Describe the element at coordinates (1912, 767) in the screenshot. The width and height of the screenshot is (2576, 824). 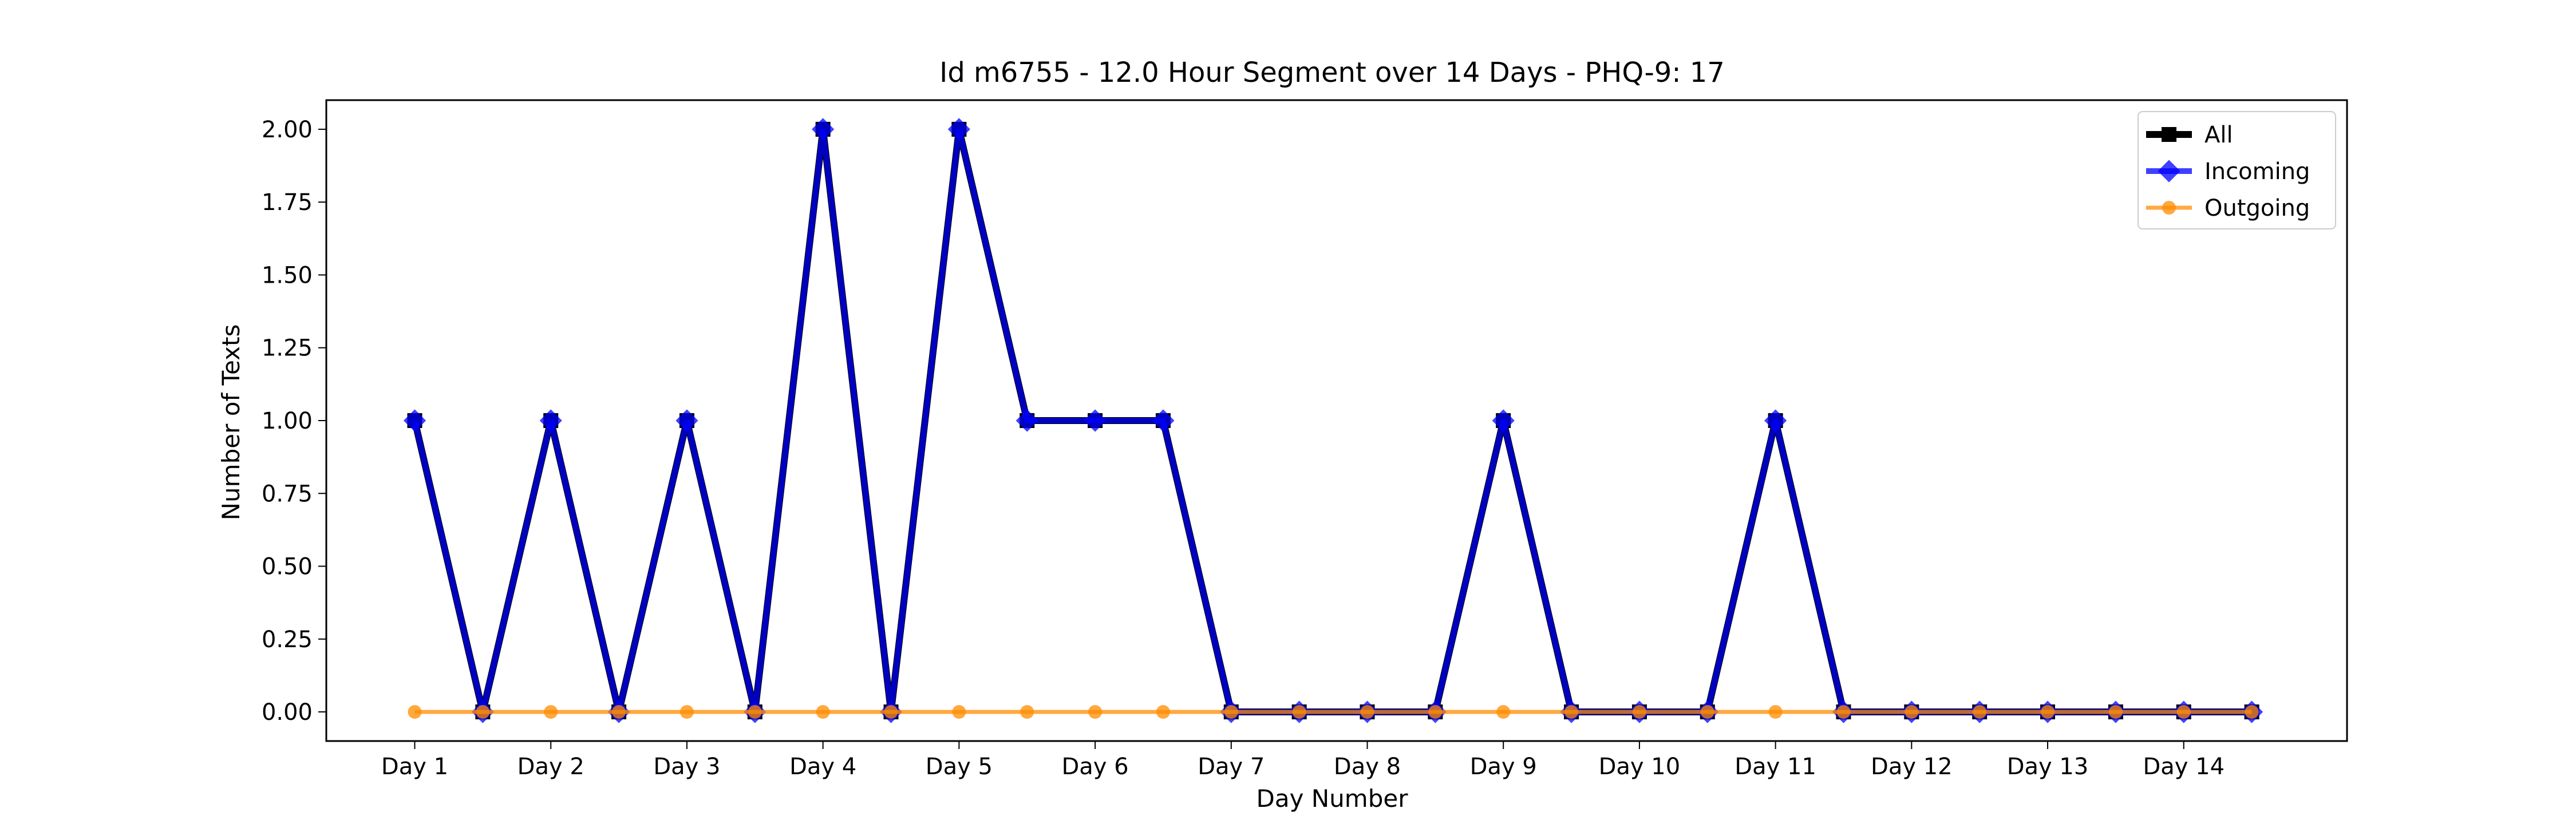
I see `x-tick-label: Day 12` at that location.